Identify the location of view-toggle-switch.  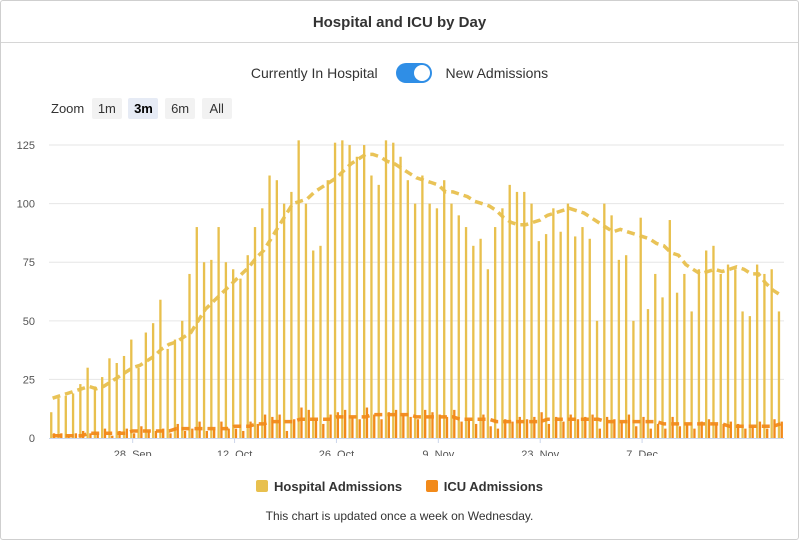
(413, 73).